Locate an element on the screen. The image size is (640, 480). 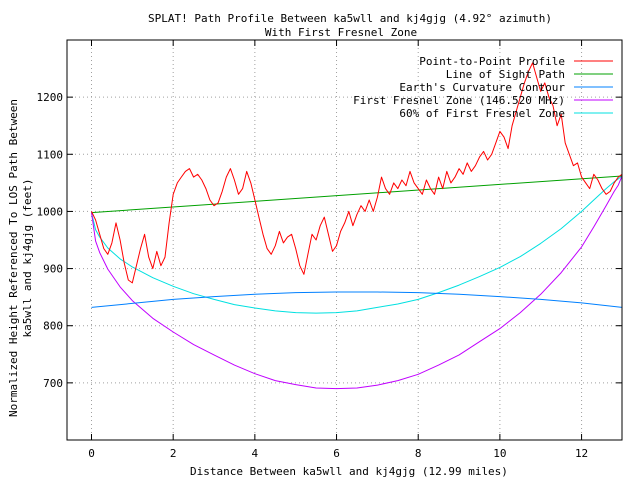
x-tick-label: 10 is located at coordinates (499, 453).